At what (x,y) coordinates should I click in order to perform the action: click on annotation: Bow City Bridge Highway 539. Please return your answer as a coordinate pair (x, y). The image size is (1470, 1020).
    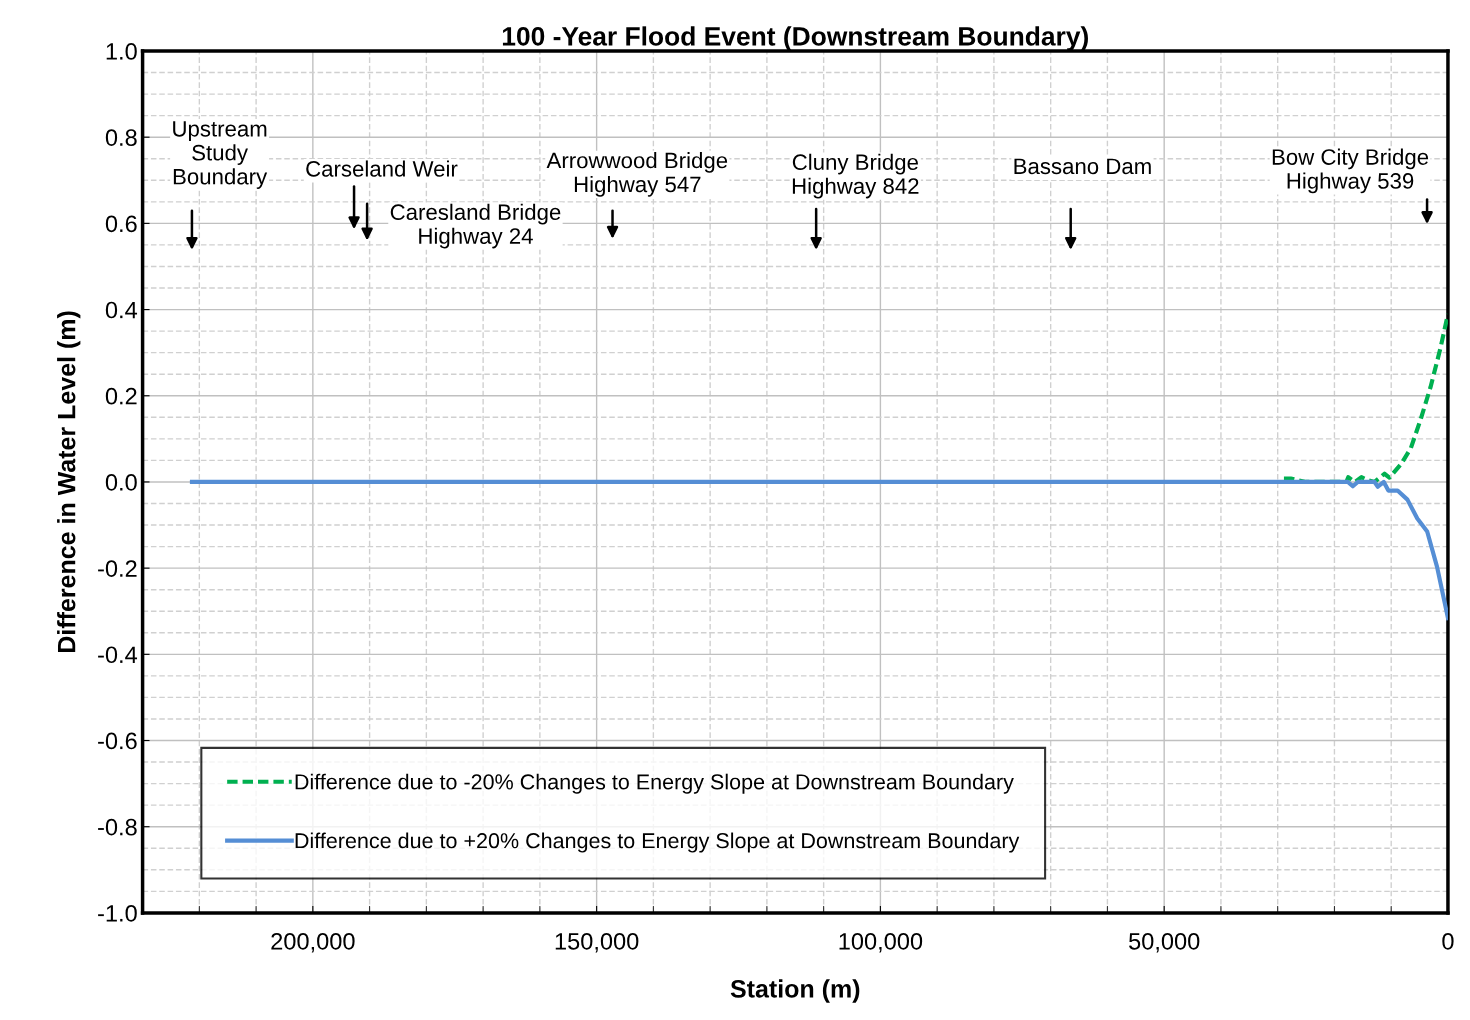
    Looking at the image, I should click on (1350, 171).